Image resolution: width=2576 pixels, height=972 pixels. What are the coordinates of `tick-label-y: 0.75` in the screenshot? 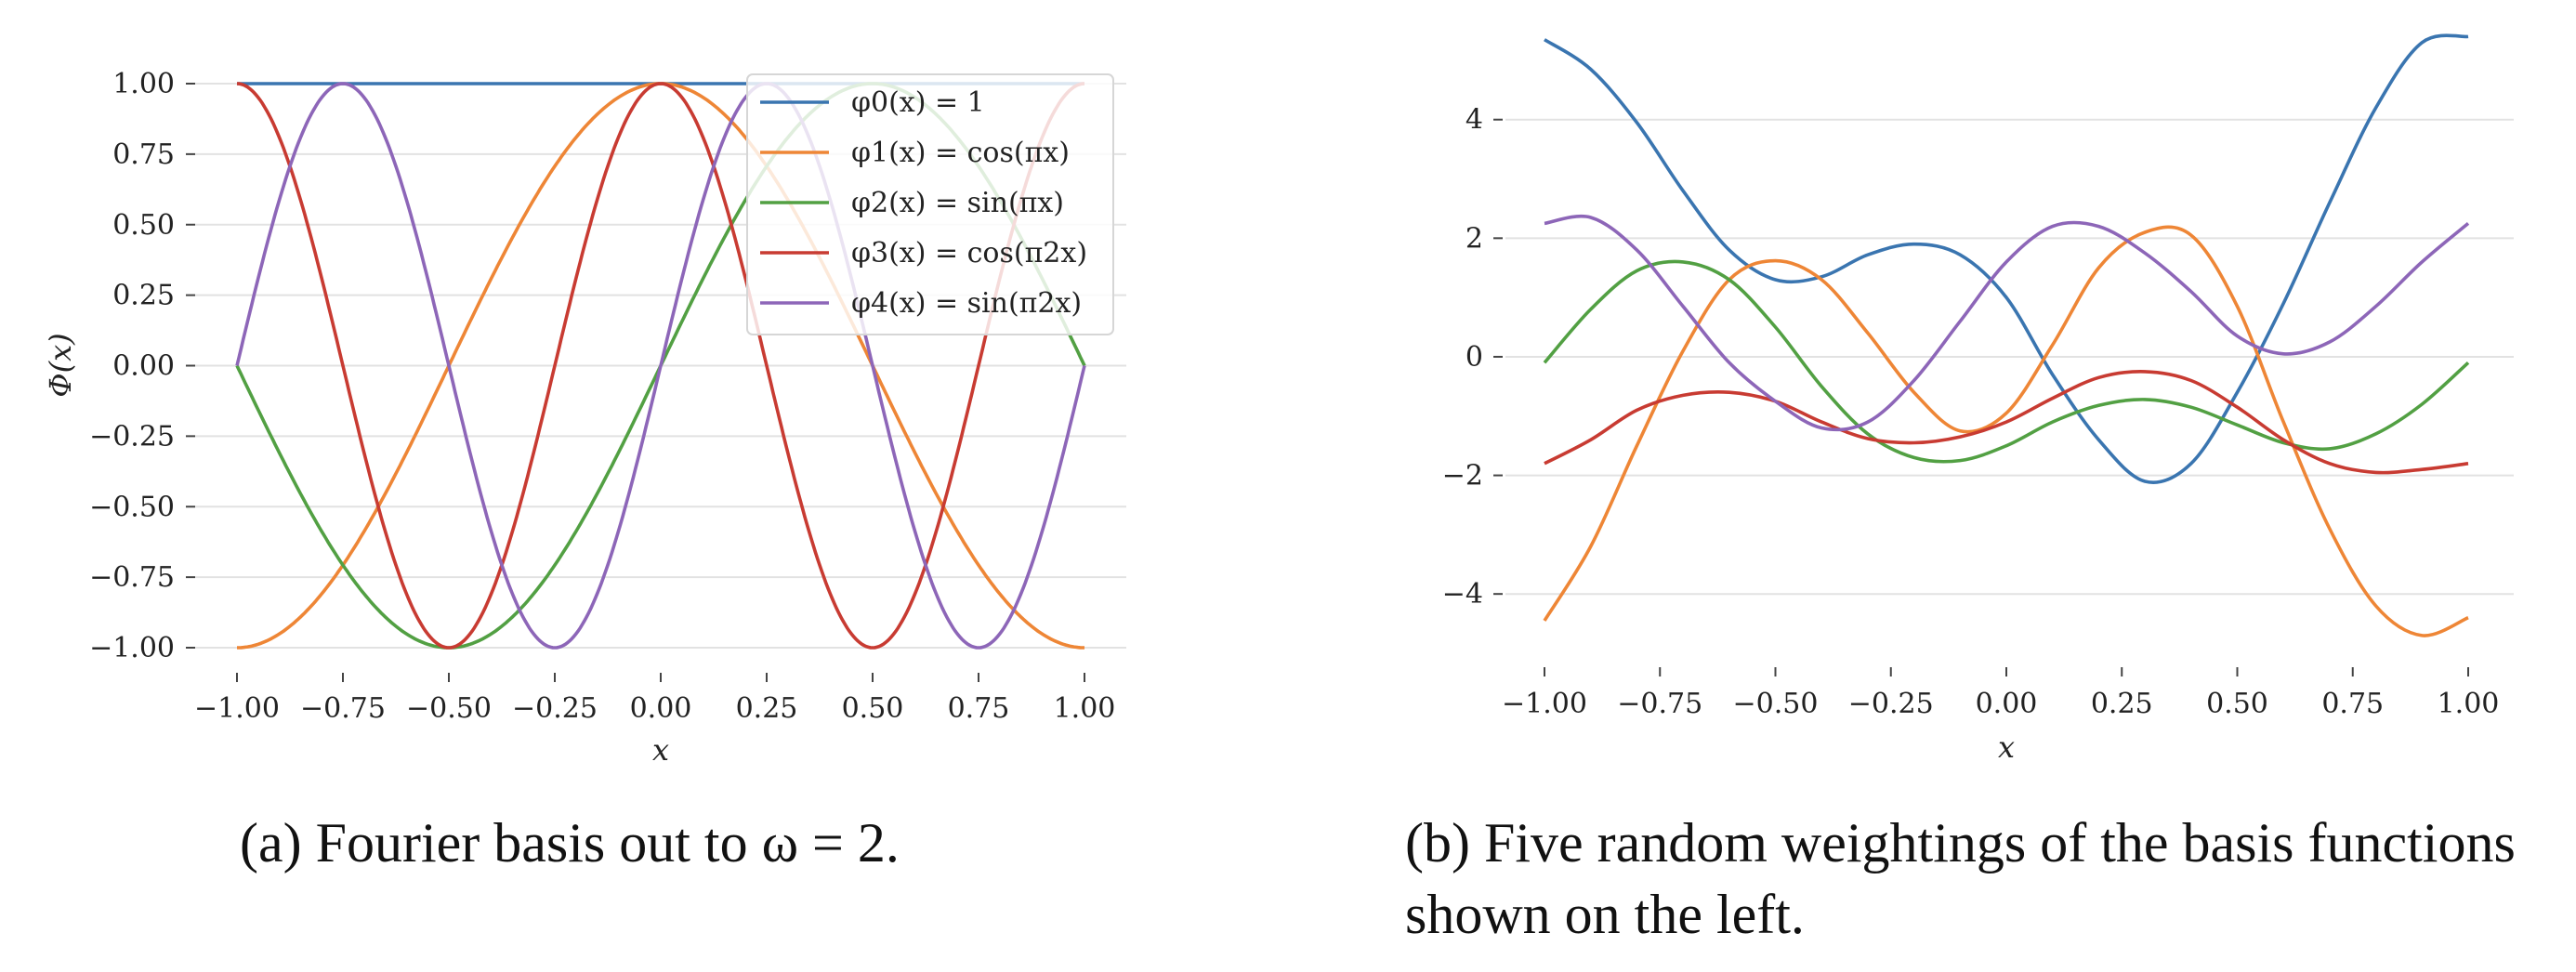 It's located at (143, 154).